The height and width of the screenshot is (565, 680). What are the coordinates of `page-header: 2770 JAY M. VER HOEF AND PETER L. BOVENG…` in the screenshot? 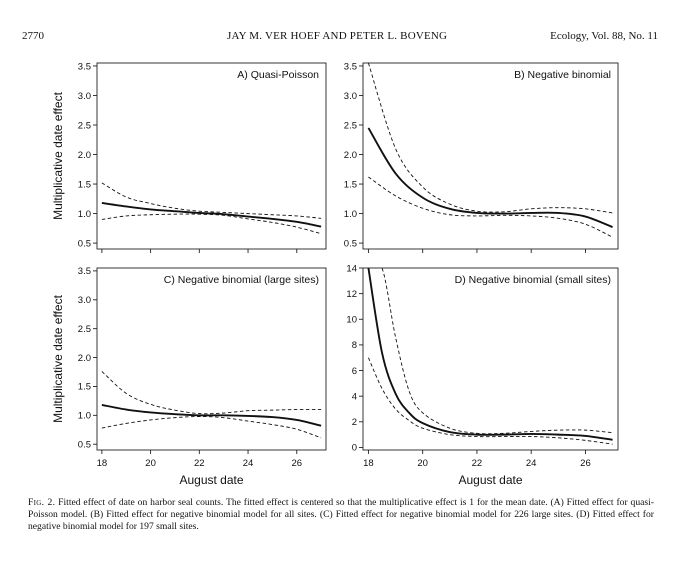 It's located at (340, 38).